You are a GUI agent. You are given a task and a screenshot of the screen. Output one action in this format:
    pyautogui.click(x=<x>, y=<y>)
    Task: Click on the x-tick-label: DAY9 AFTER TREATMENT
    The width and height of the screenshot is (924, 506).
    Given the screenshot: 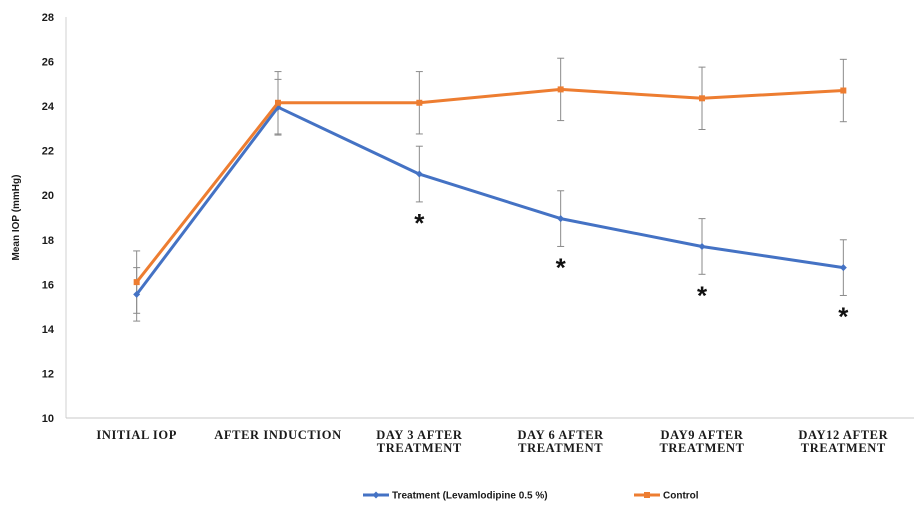 What is the action you would take?
    pyautogui.click(x=701, y=441)
    